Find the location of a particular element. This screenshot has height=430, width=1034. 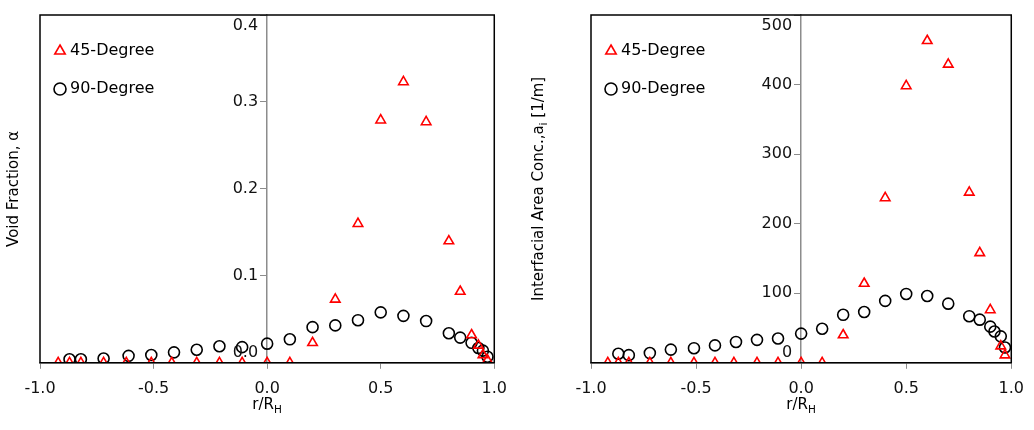

y-axis-title: Void Fraction, α is located at coordinates (12, 188).